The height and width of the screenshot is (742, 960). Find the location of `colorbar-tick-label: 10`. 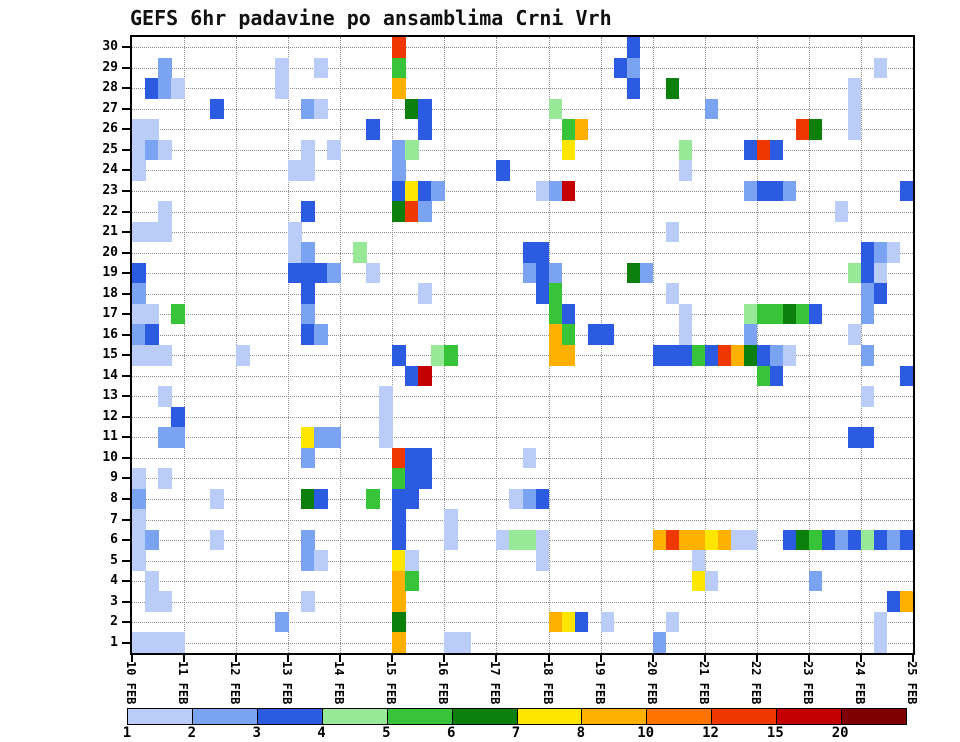

colorbar-tick-label: 10 is located at coordinates (646, 733).